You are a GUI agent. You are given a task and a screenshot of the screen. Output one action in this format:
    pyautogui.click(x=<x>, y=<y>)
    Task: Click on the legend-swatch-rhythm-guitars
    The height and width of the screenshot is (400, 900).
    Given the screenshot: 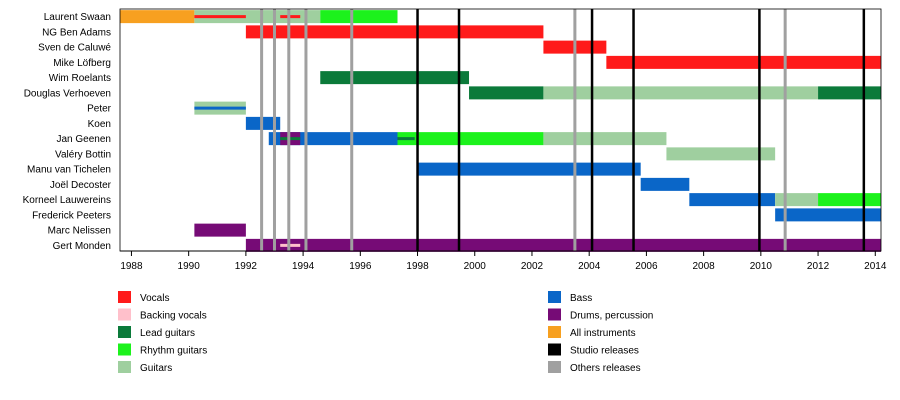 What is the action you would take?
    pyautogui.click(x=124, y=349)
    